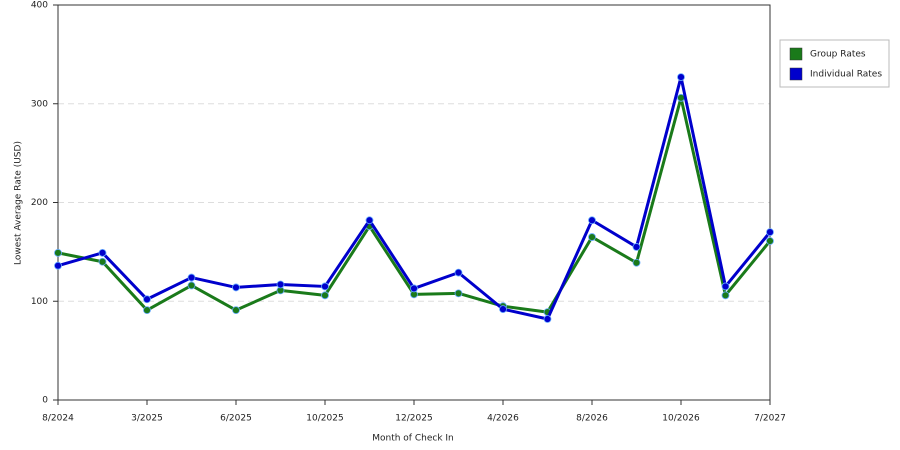 The width and height of the screenshot is (900, 450). Describe the element at coordinates (236, 419) in the screenshot. I see `x-tick-label: 6/2025` at that location.